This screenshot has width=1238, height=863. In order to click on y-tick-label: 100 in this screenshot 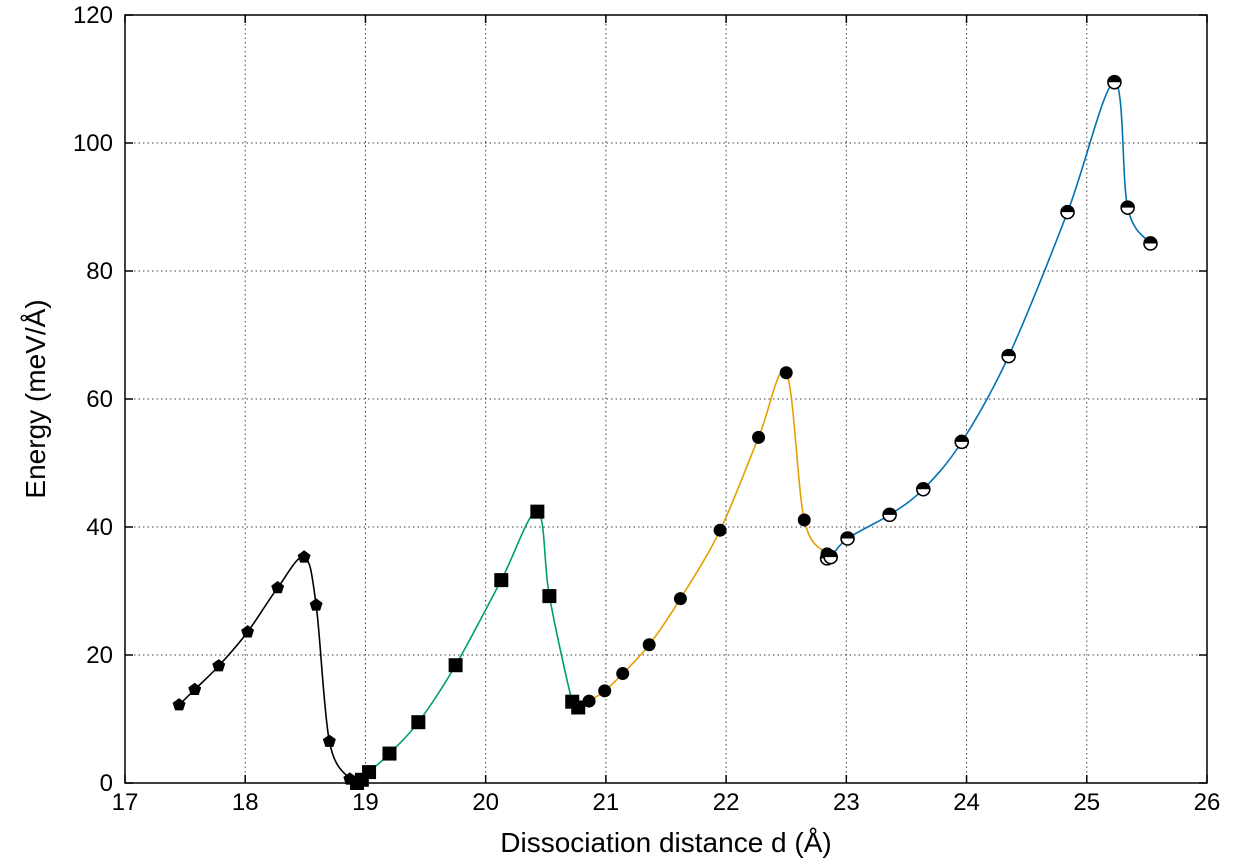, I will do `click(93, 143)`.